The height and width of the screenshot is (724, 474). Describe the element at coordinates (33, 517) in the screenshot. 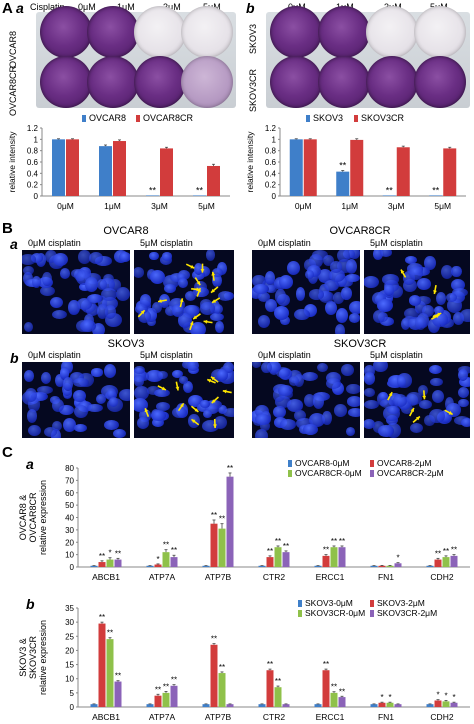

I see `y-axis-label: OVCAR8CR` at that location.